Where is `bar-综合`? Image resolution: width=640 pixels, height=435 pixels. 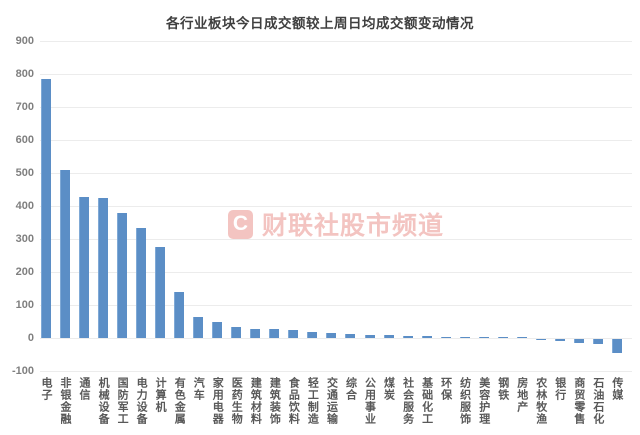
bar-综合 is located at coordinates (350, 336).